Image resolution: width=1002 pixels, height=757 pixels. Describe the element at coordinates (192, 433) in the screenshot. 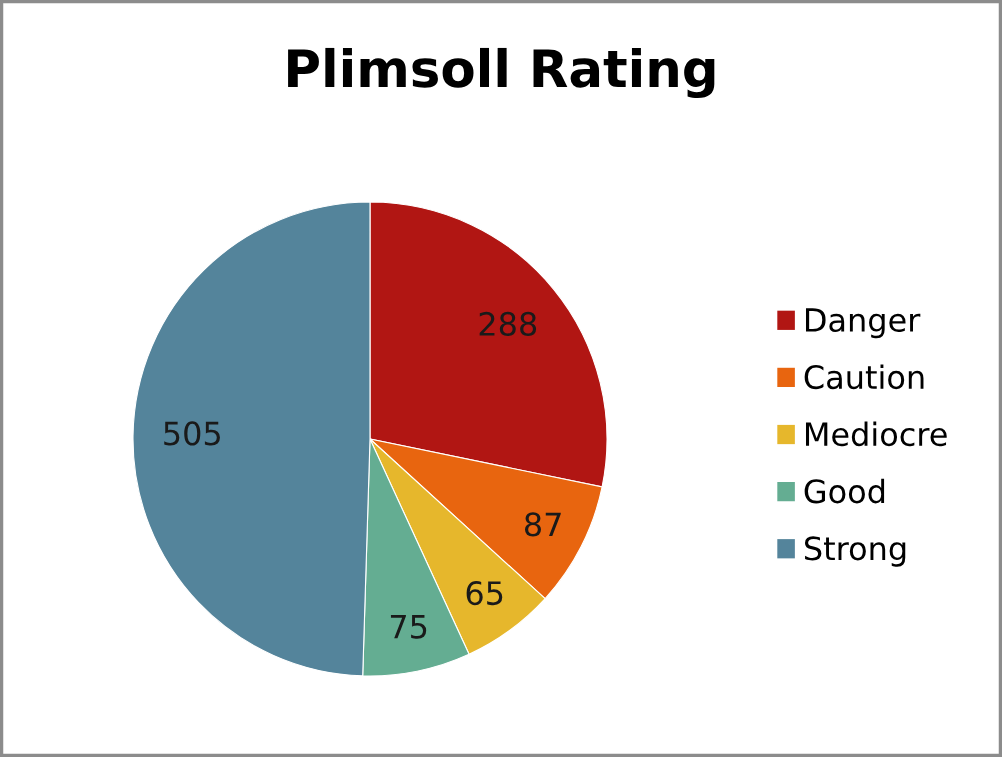

I see `data-label: 505` at that location.